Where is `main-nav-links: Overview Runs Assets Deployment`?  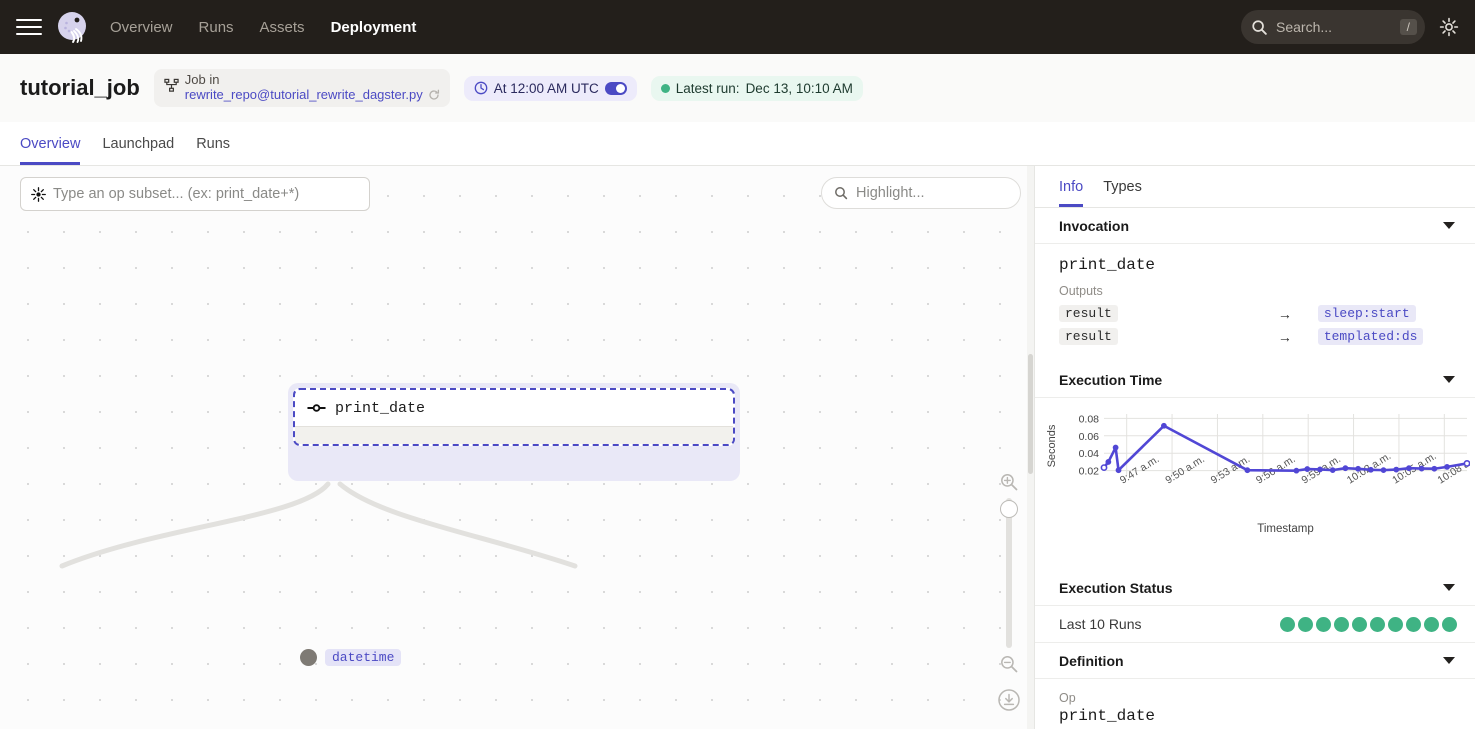
main-nav-links: Overview Runs Assets Deployment is located at coordinates (263, 27).